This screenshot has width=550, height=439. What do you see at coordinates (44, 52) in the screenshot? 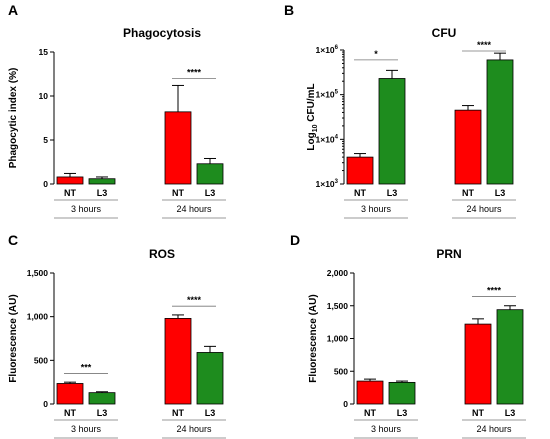
I see `y-tick-label: 15` at bounding box center [44, 52].